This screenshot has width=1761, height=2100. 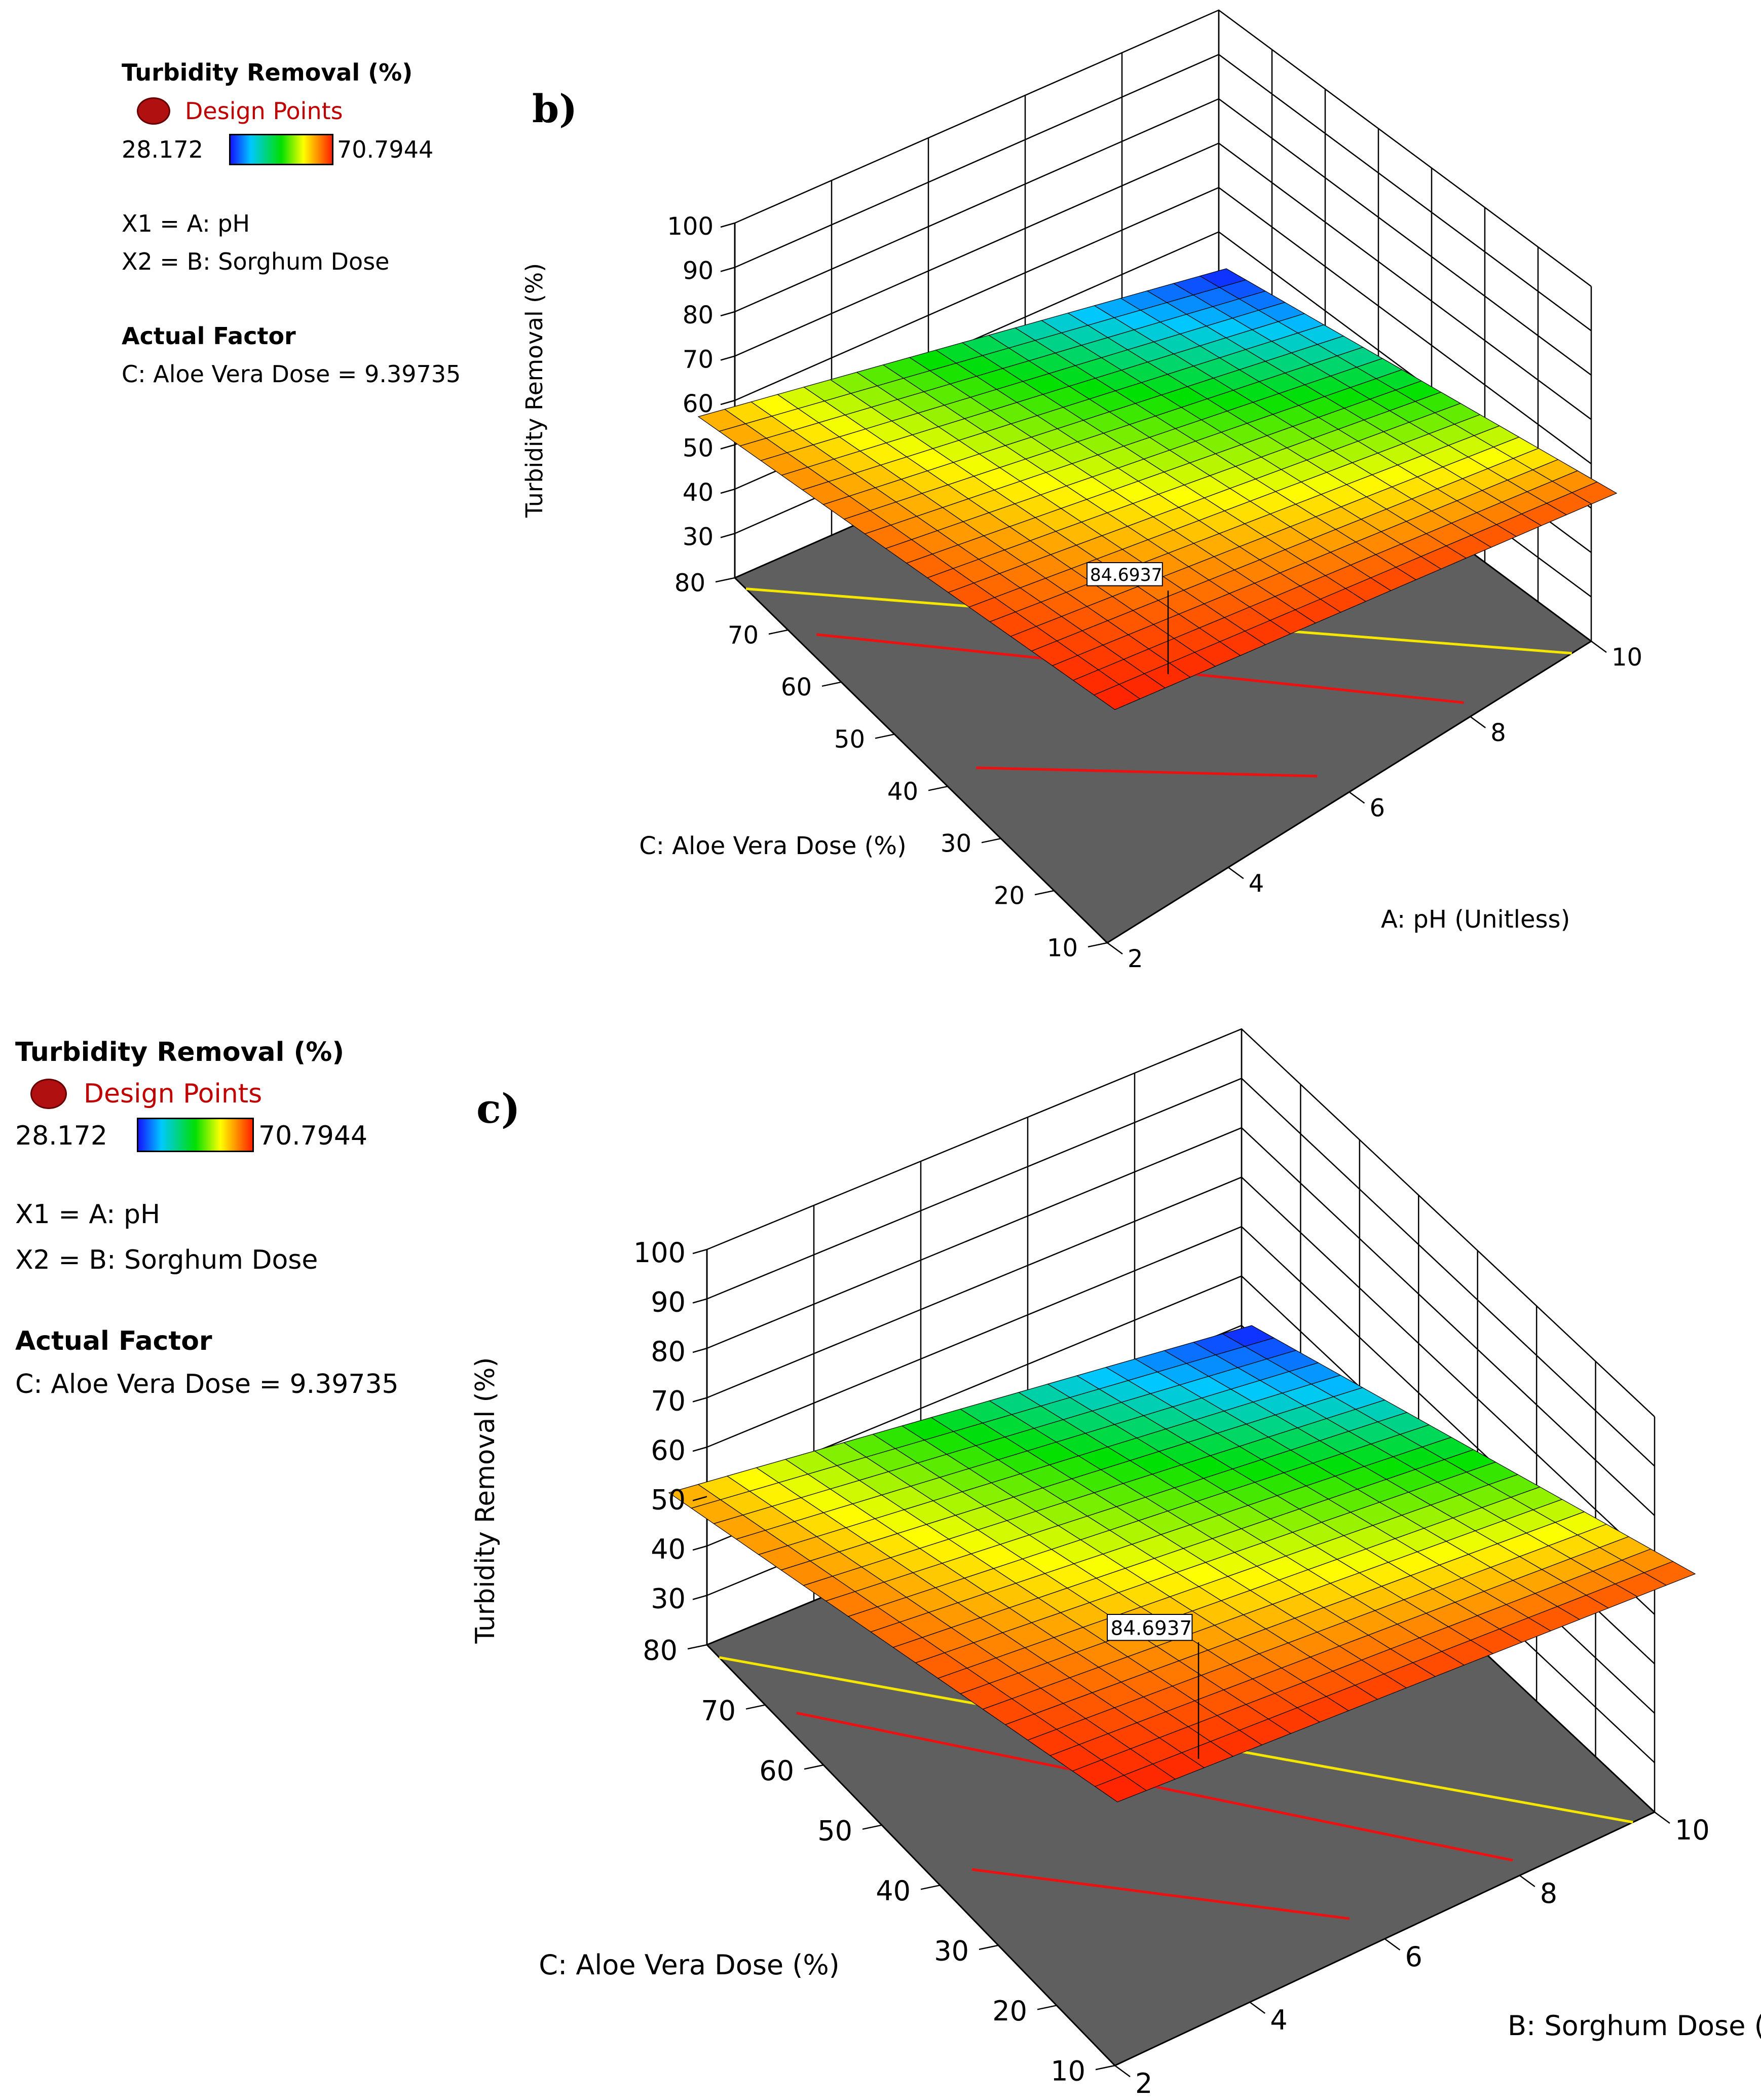 What do you see at coordinates (1627, 657) in the screenshot?
I see `right-axis-tick-label: 10` at bounding box center [1627, 657].